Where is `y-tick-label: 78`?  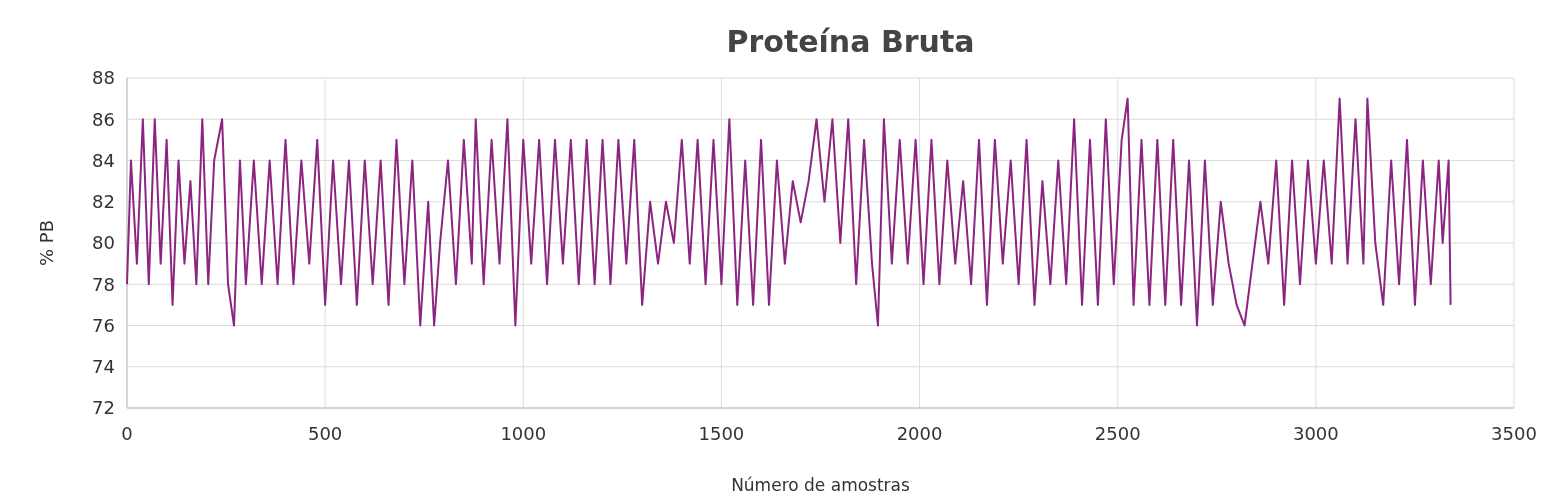
y-tick-label: 78 is located at coordinates (103, 284).